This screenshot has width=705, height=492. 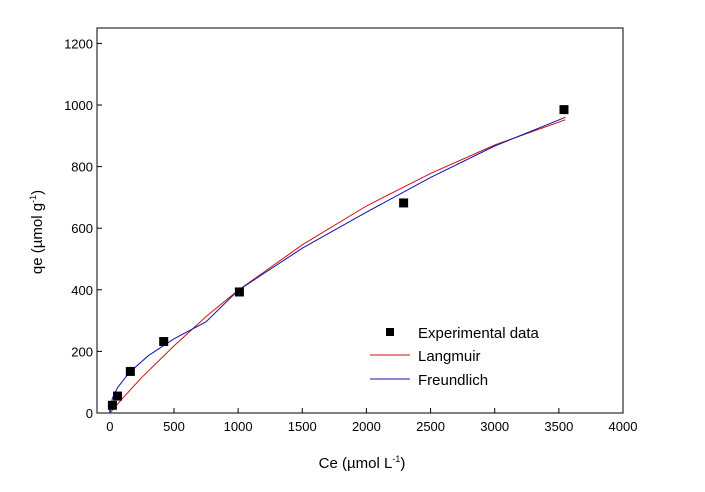 What do you see at coordinates (302, 426) in the screenshot?
I see `x-tick-label: 1500` at bounding box center [302, 426].